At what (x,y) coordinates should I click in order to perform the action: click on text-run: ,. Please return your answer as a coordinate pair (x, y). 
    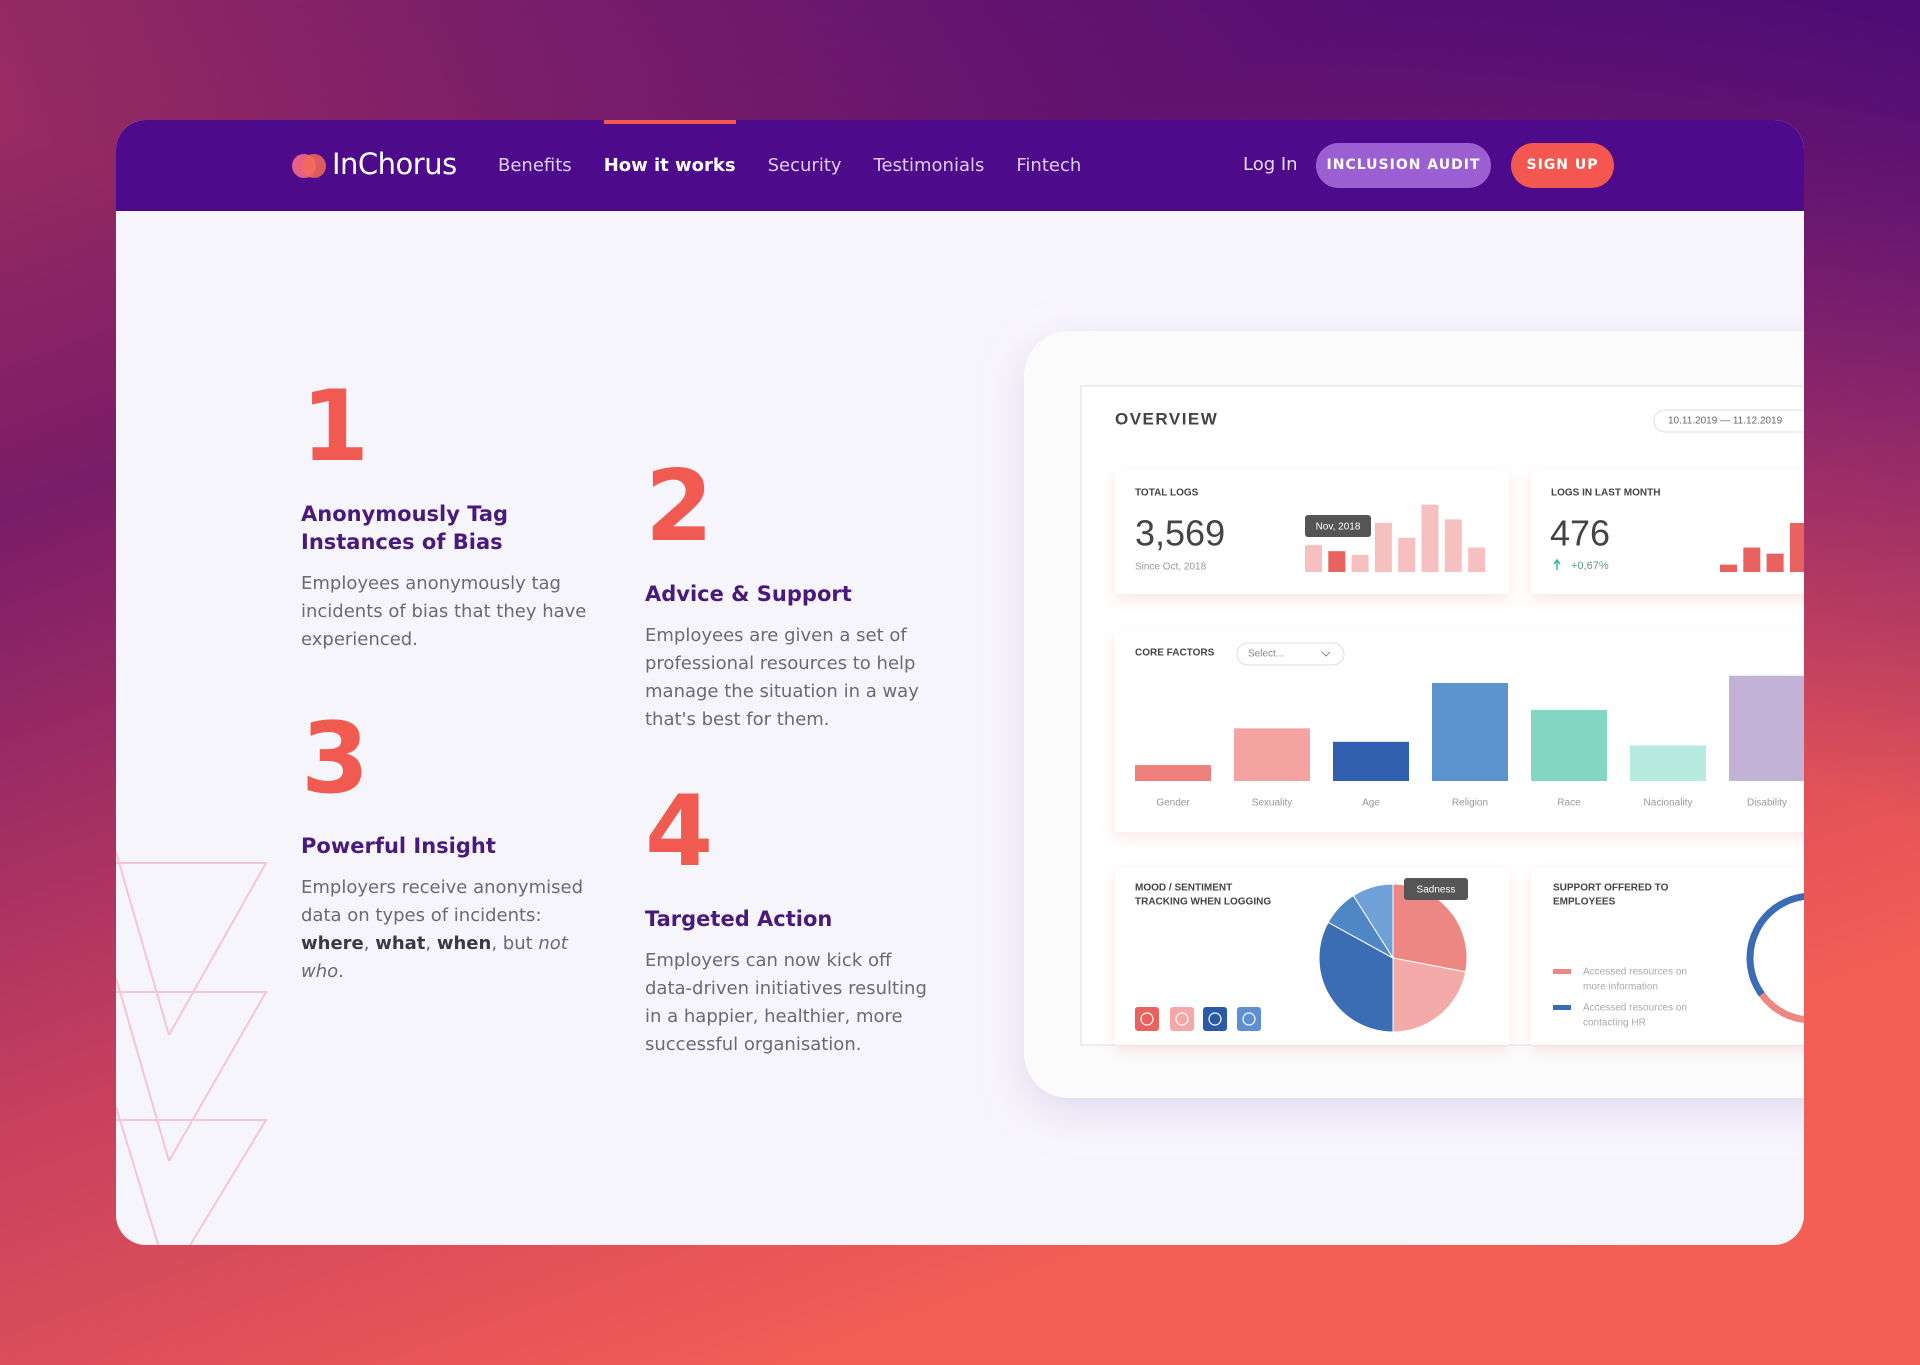
    Looking at the image, I should click on (431, 943).